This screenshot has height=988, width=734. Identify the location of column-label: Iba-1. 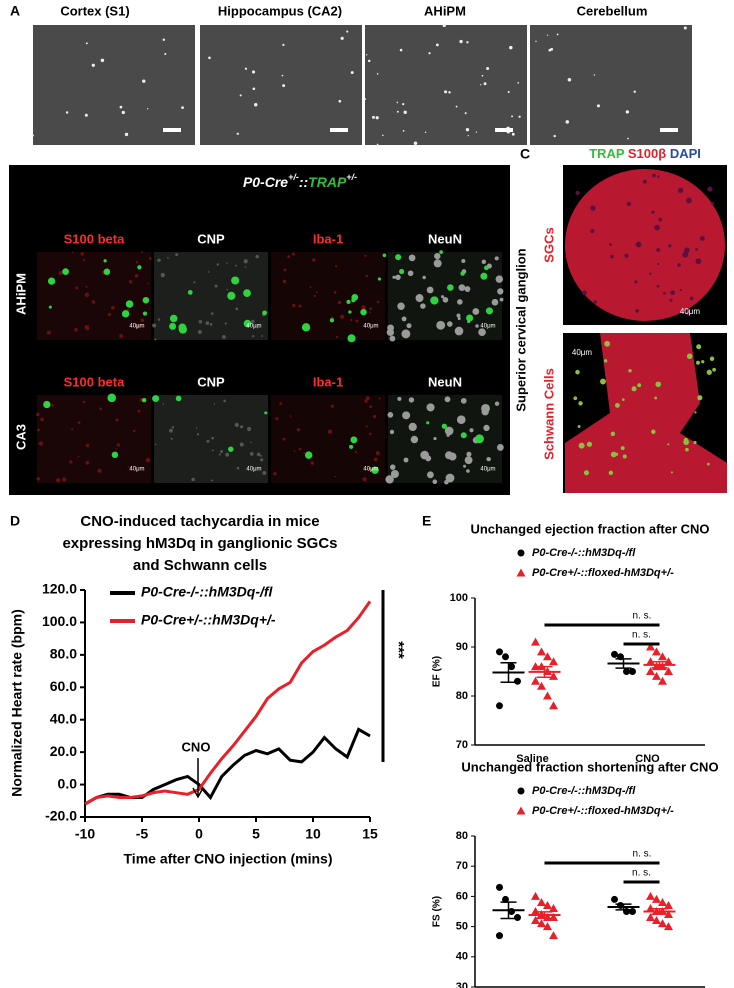
(328, 381).